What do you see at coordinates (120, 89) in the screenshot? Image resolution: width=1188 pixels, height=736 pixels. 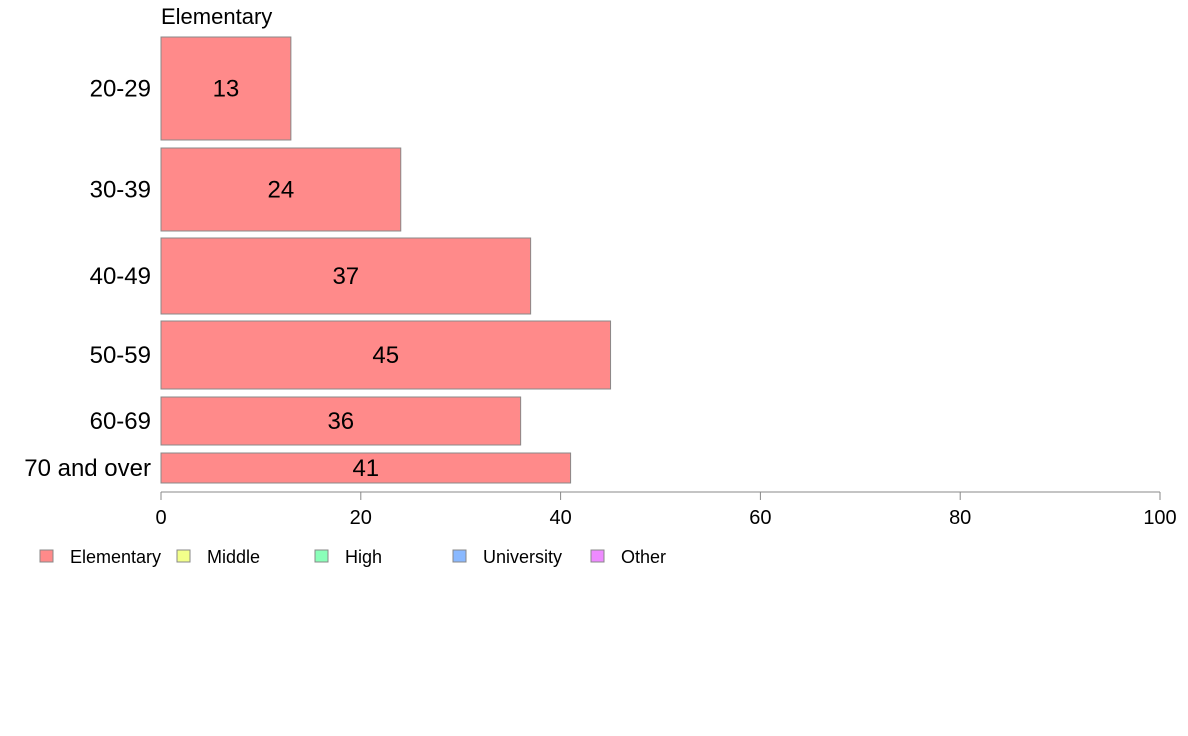 I see `category-label: 20-29` at bounding box center [120, 89].